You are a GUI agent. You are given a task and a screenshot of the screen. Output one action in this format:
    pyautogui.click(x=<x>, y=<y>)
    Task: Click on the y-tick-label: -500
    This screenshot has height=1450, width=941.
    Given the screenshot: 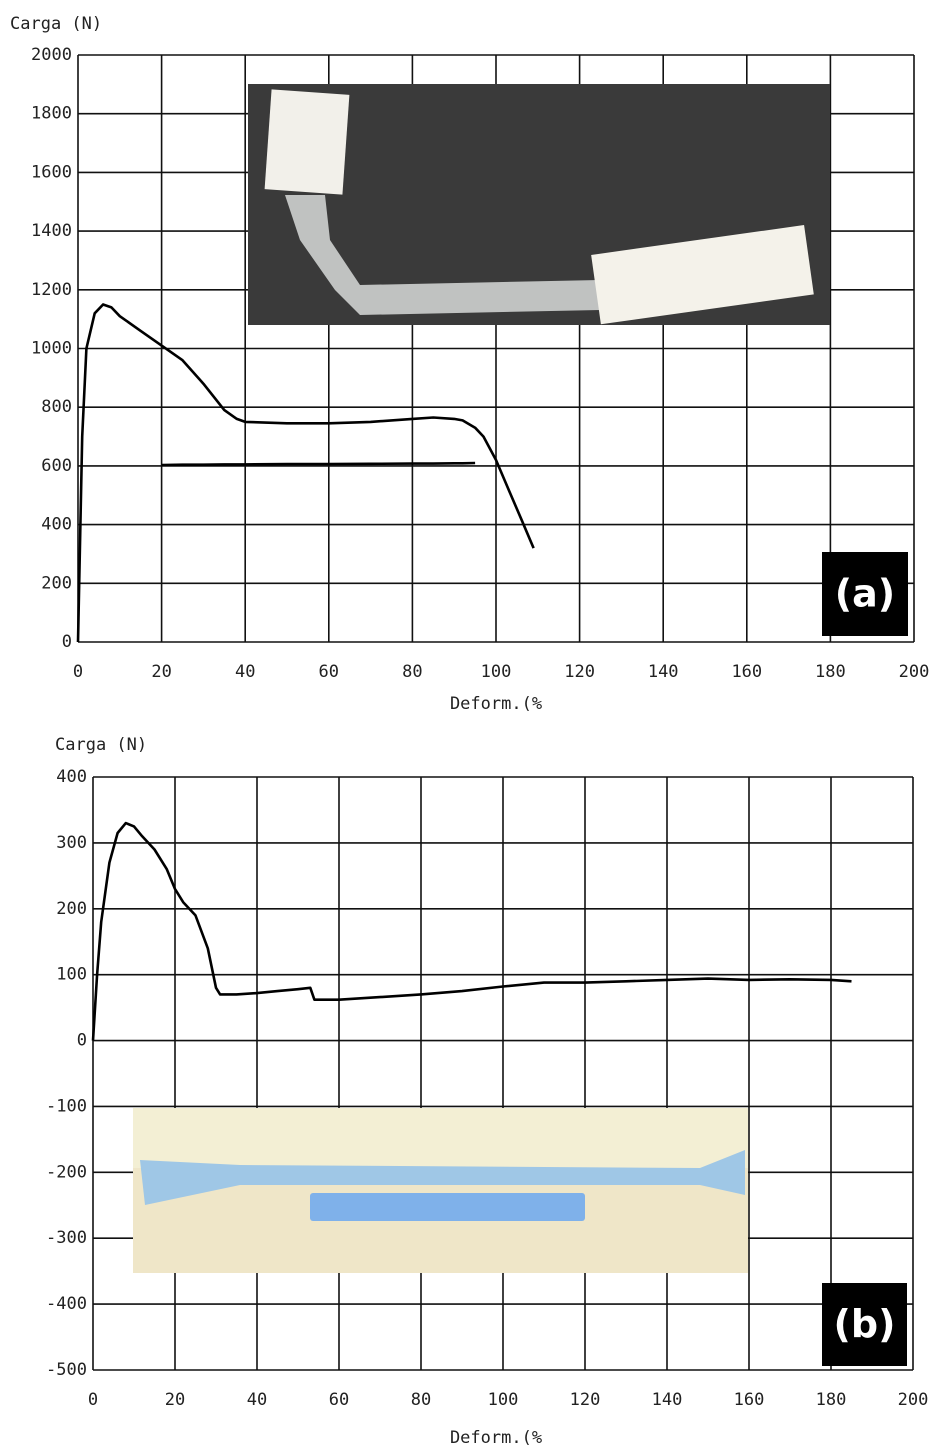 What is the action you would take?
    pyautogui.click(x=66, y=1370)
    